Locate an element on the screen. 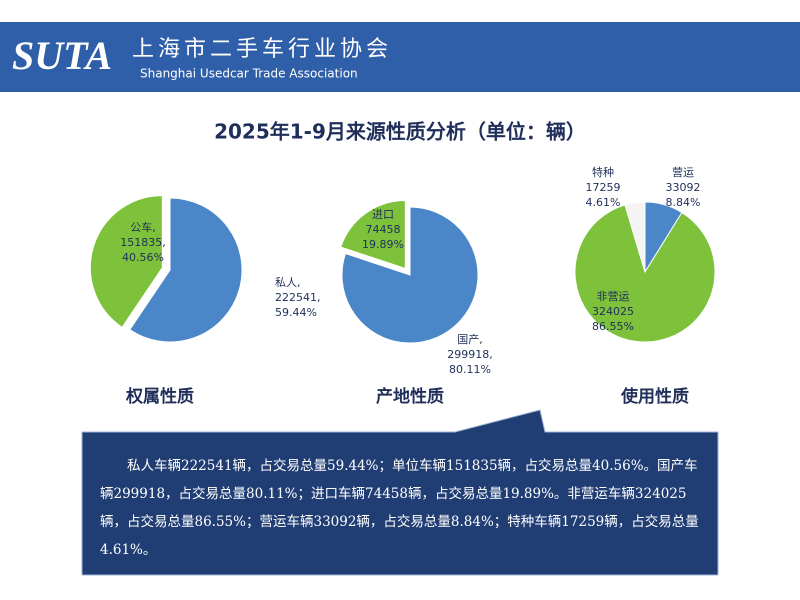 The width and height of the screenshot is (800, 600). data-label: 私人, is located at coordinates (288, 282).